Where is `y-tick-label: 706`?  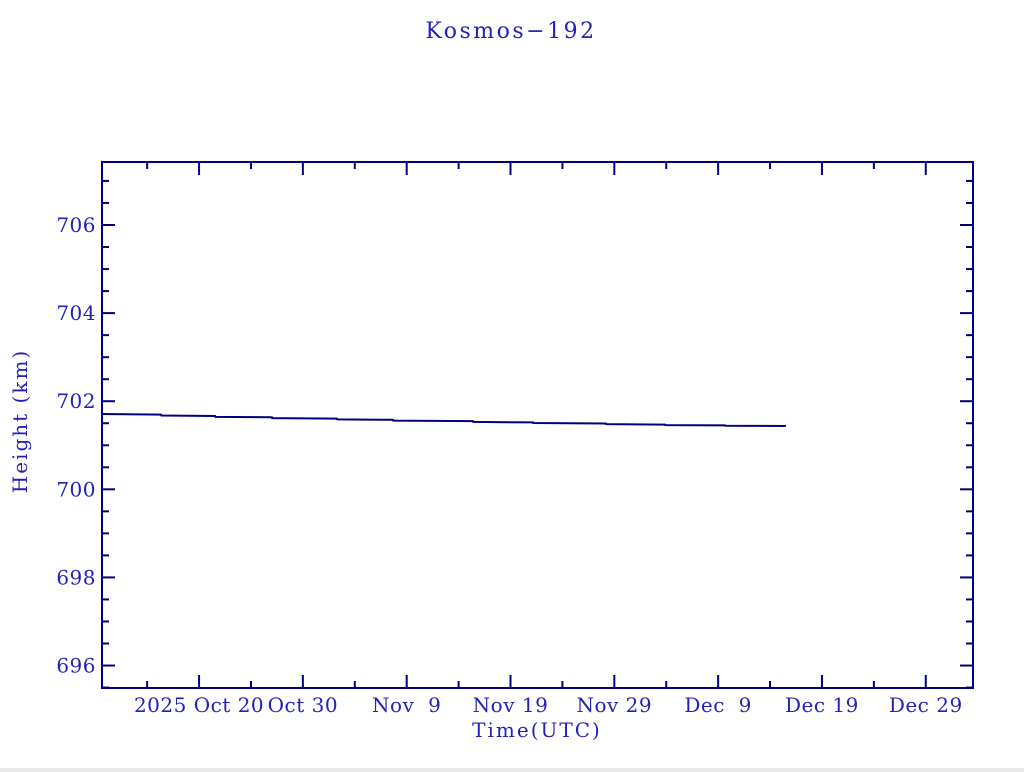 y-tick-label: 706 is located at coordinates (76, 225).